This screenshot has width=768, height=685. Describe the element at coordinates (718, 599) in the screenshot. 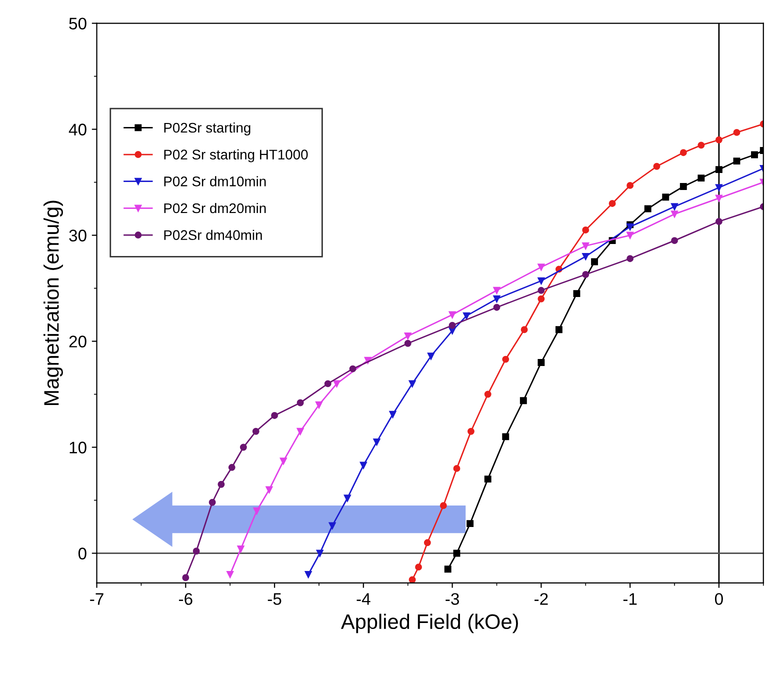

I see `x-tick-label: 0` at that location.